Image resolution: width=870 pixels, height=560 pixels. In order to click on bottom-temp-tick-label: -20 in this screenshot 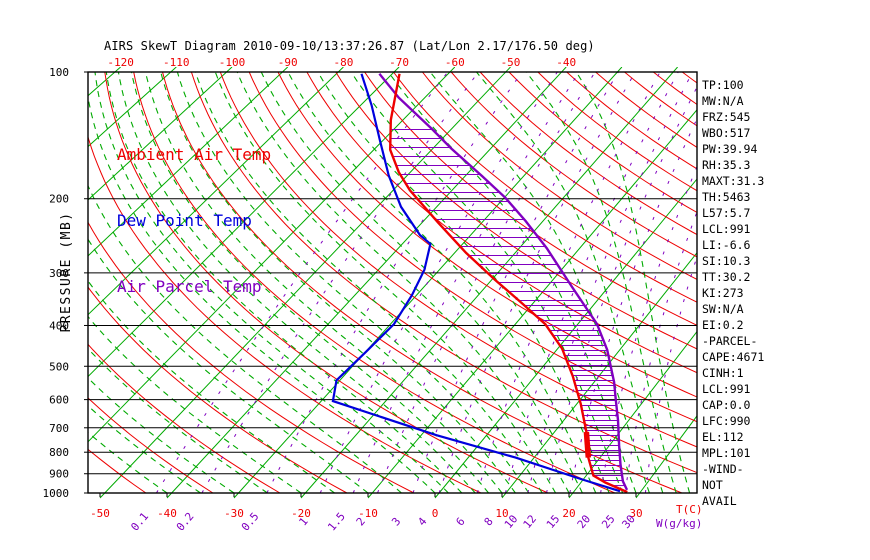, I will do `click(301, 513)`.